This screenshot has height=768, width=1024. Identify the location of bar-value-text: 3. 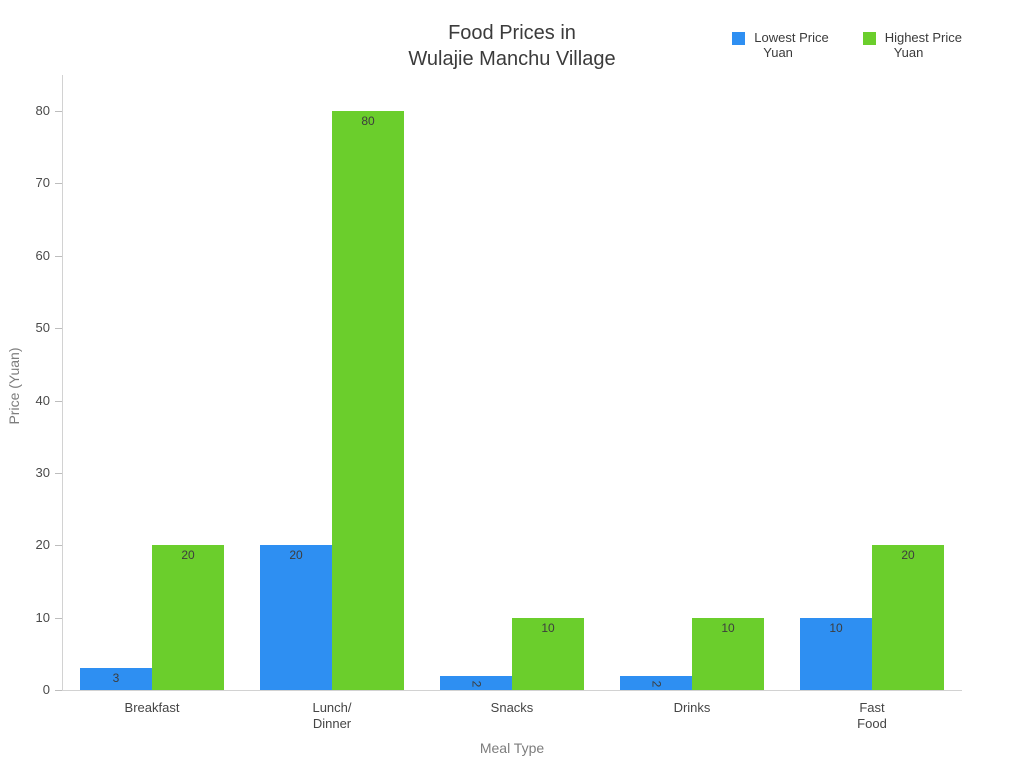
(116, 678).